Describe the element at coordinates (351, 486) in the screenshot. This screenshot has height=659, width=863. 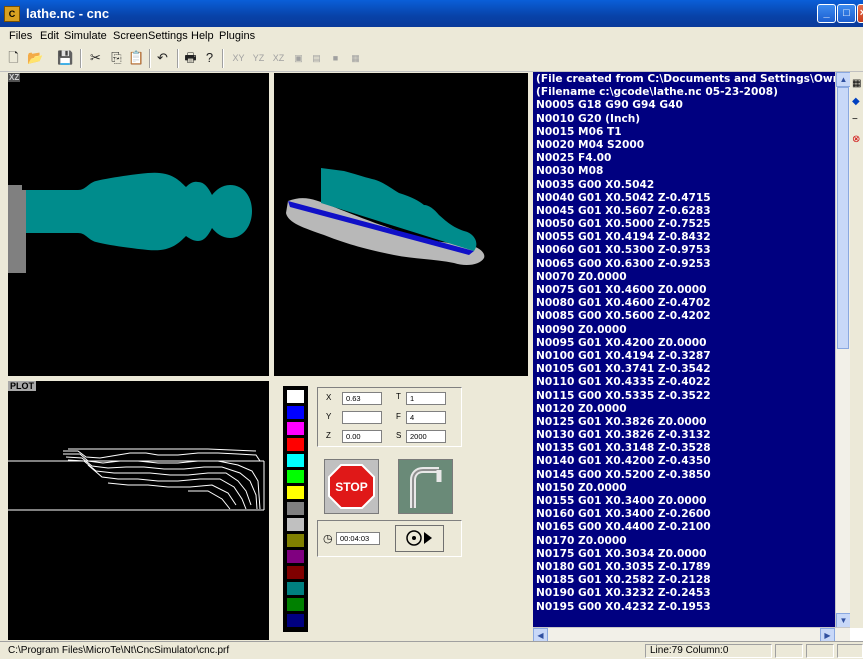
I see `stop-button: STOP` at that location.